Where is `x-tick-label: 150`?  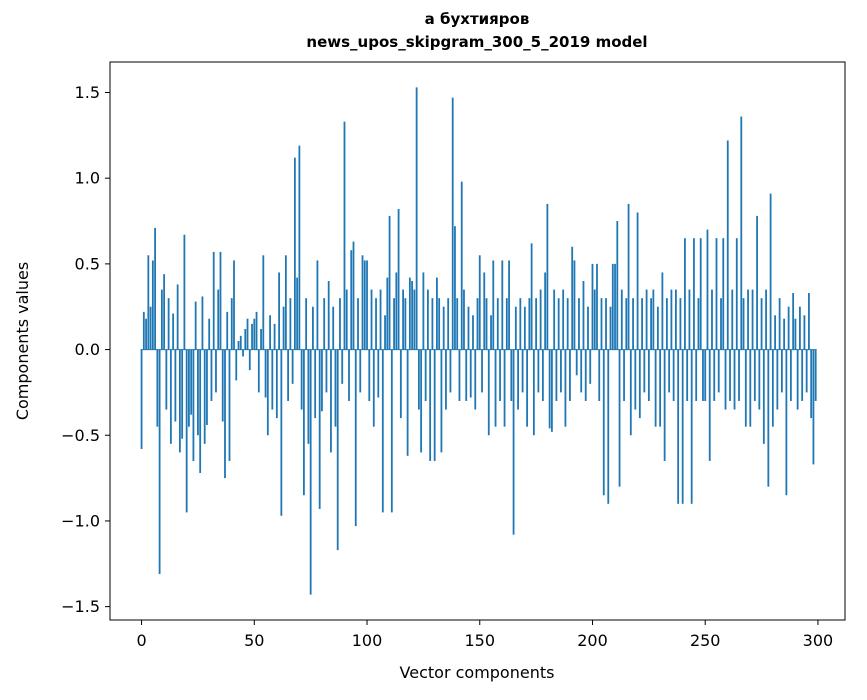 x-tick-label: 150 is located at coordinates (479, 640).